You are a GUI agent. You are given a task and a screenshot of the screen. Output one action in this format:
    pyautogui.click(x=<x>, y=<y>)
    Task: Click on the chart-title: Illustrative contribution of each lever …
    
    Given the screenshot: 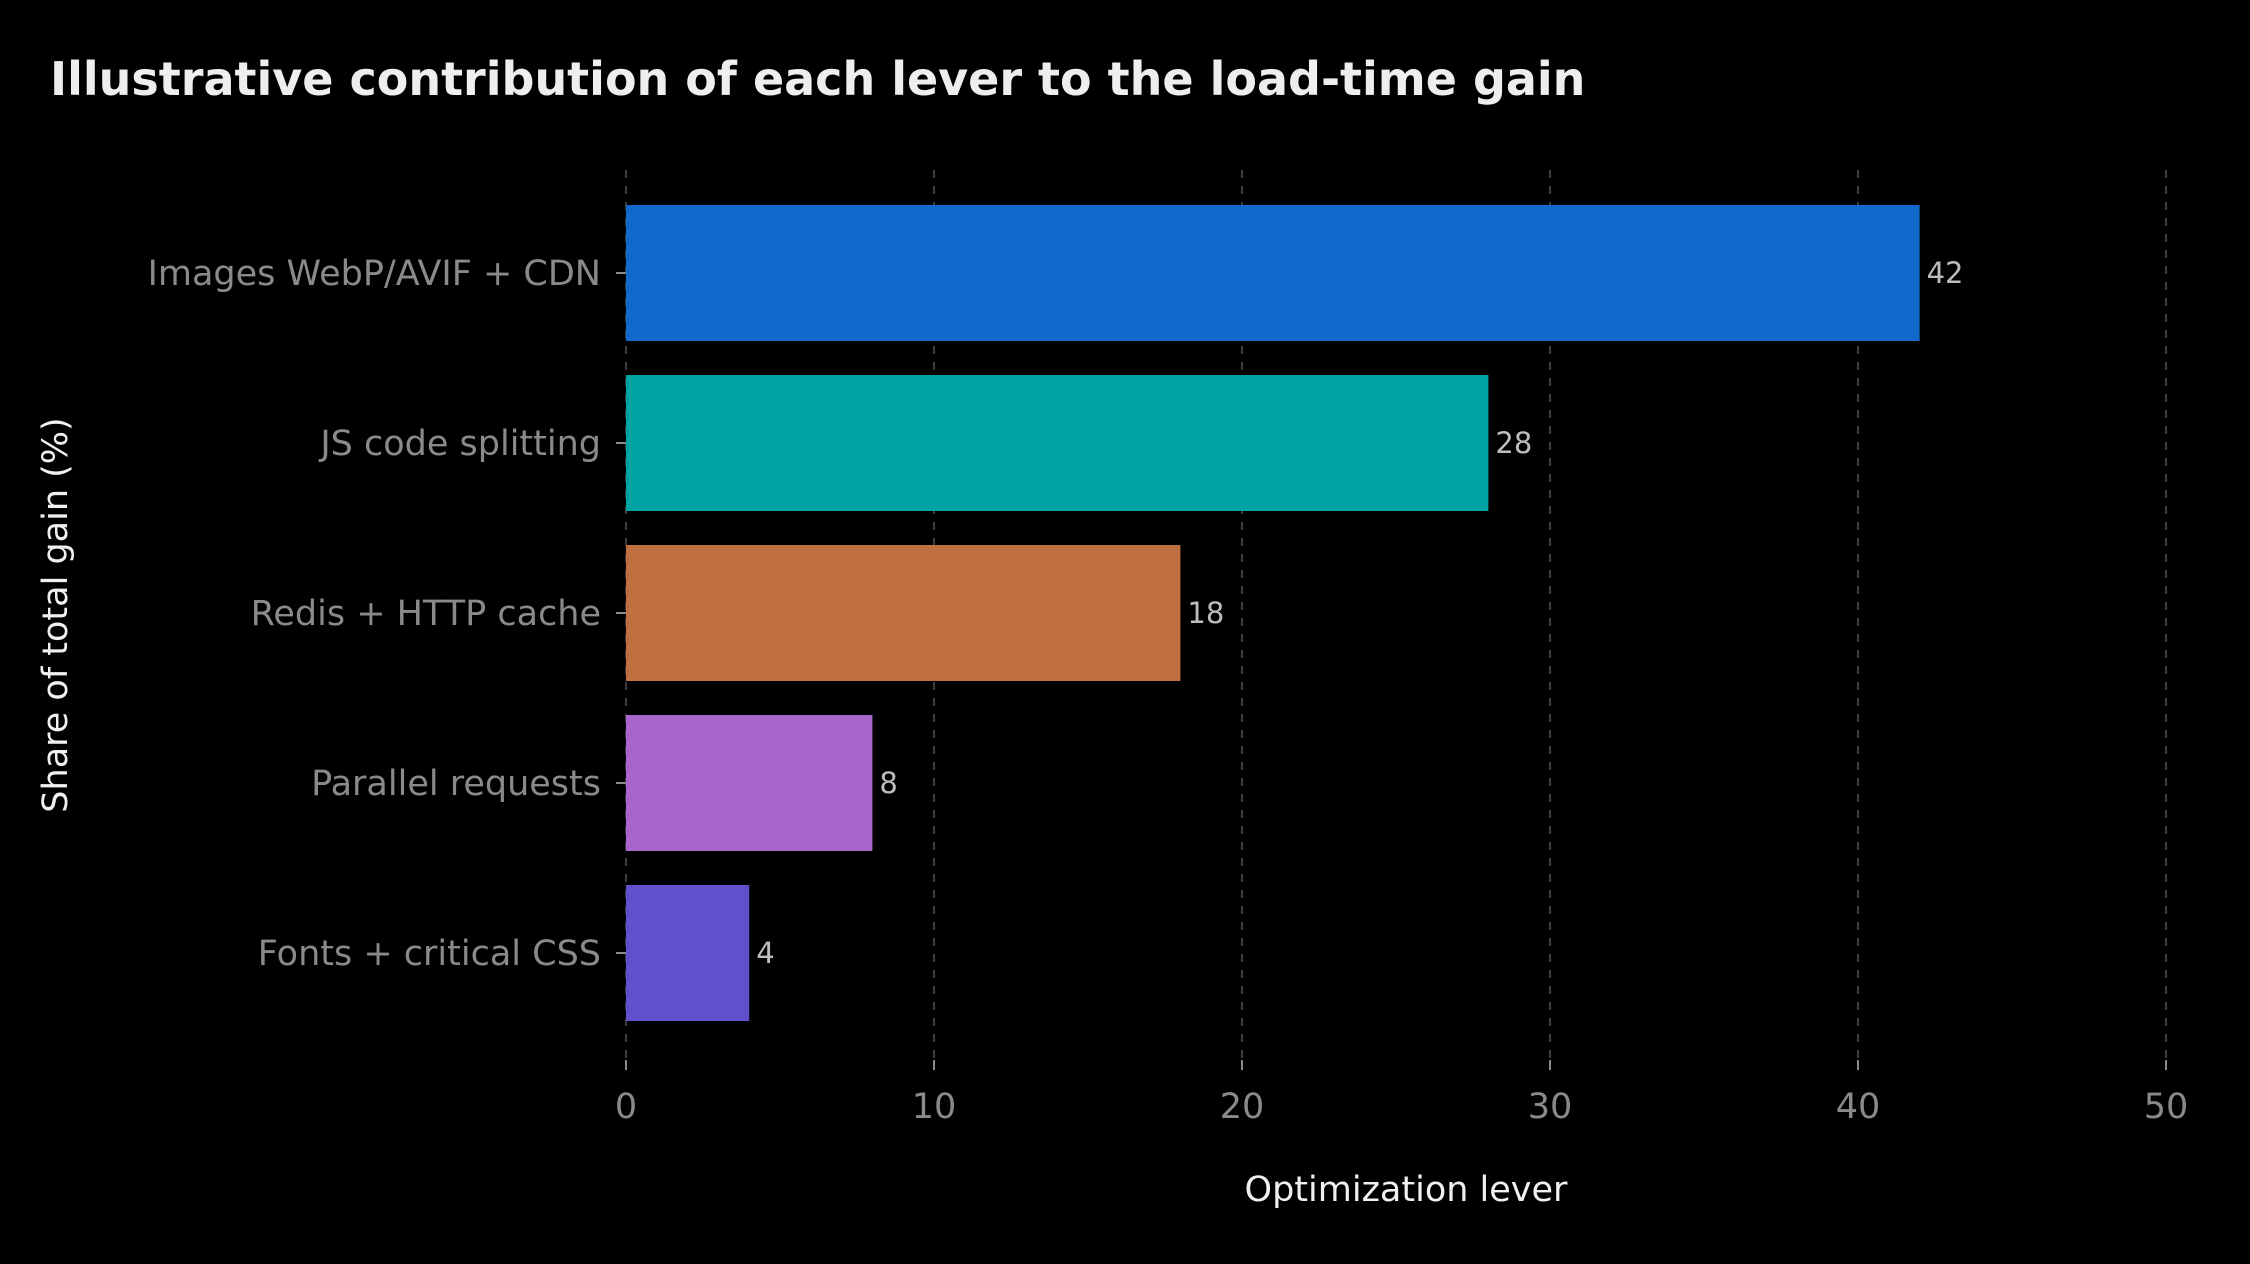 What is the action you would take?
    pyautogui.click(x=817, y=79)
    